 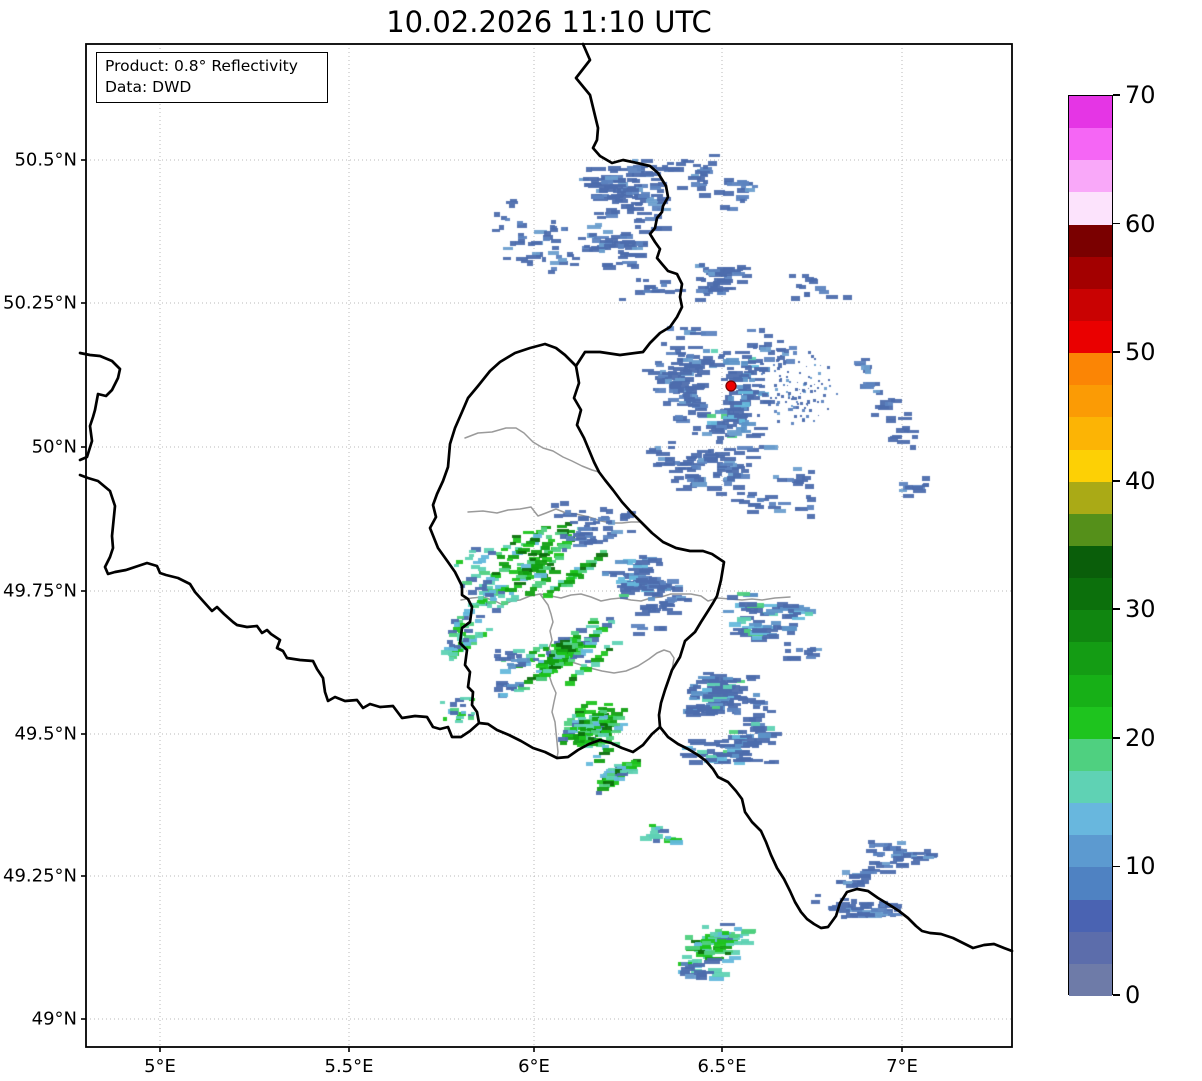 What do you see at coordinates (148, 87) in the screenshot?
I see `info-box-data-line: Data: DWD` at bounding box center [148, 87].